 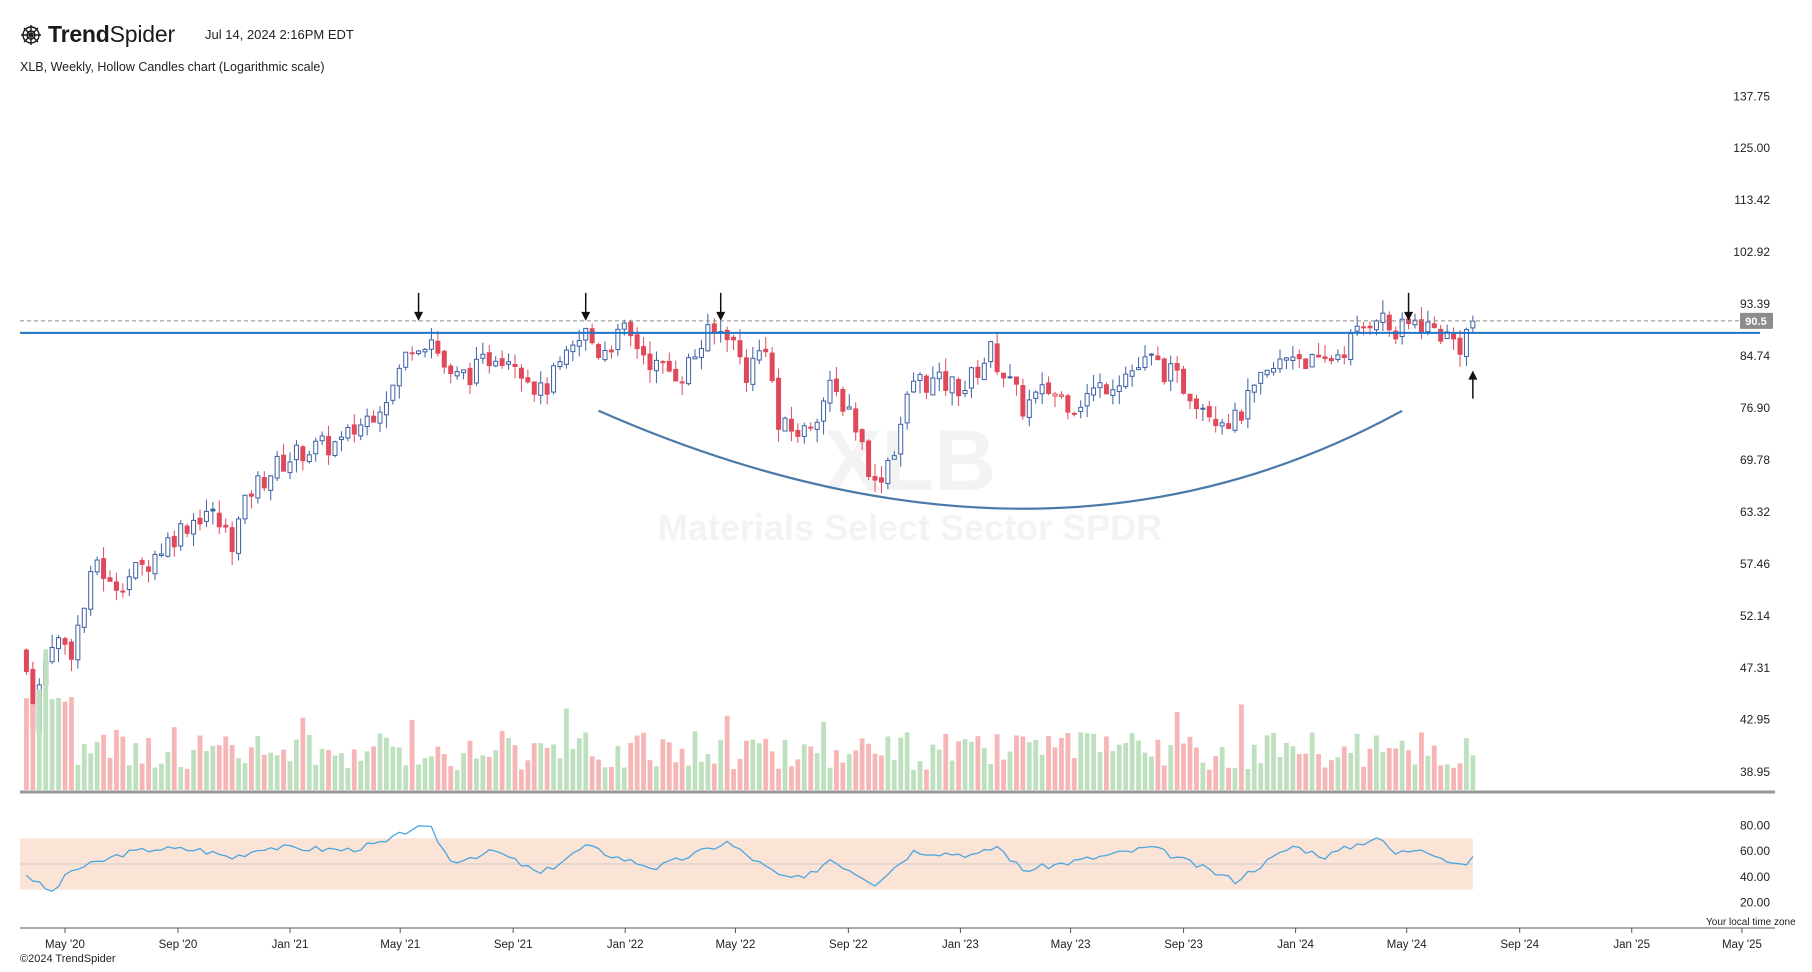 I want to click on x-tick-label: Sep '20, so click(x=178, y=945).